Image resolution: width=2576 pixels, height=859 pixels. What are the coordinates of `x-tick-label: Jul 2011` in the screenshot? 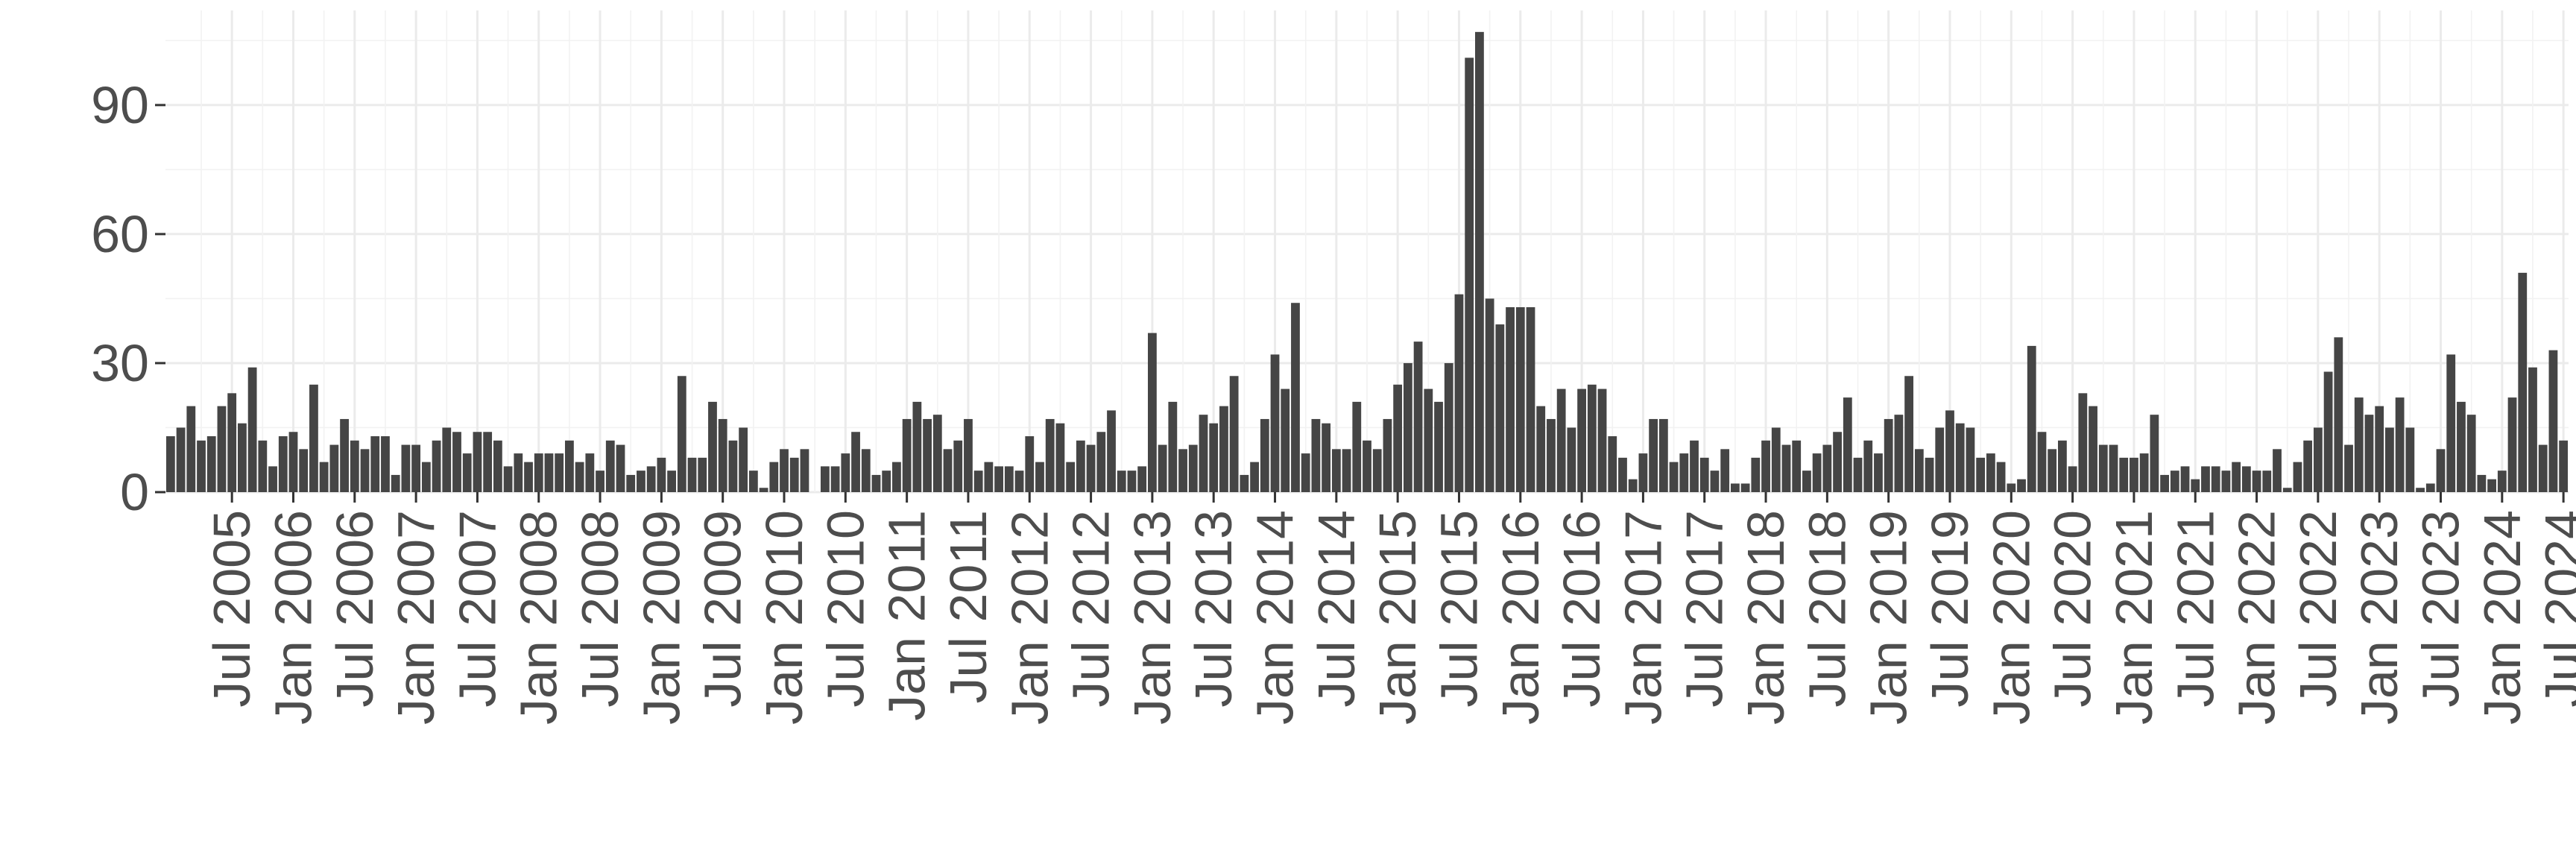 It's located at (968, 606).